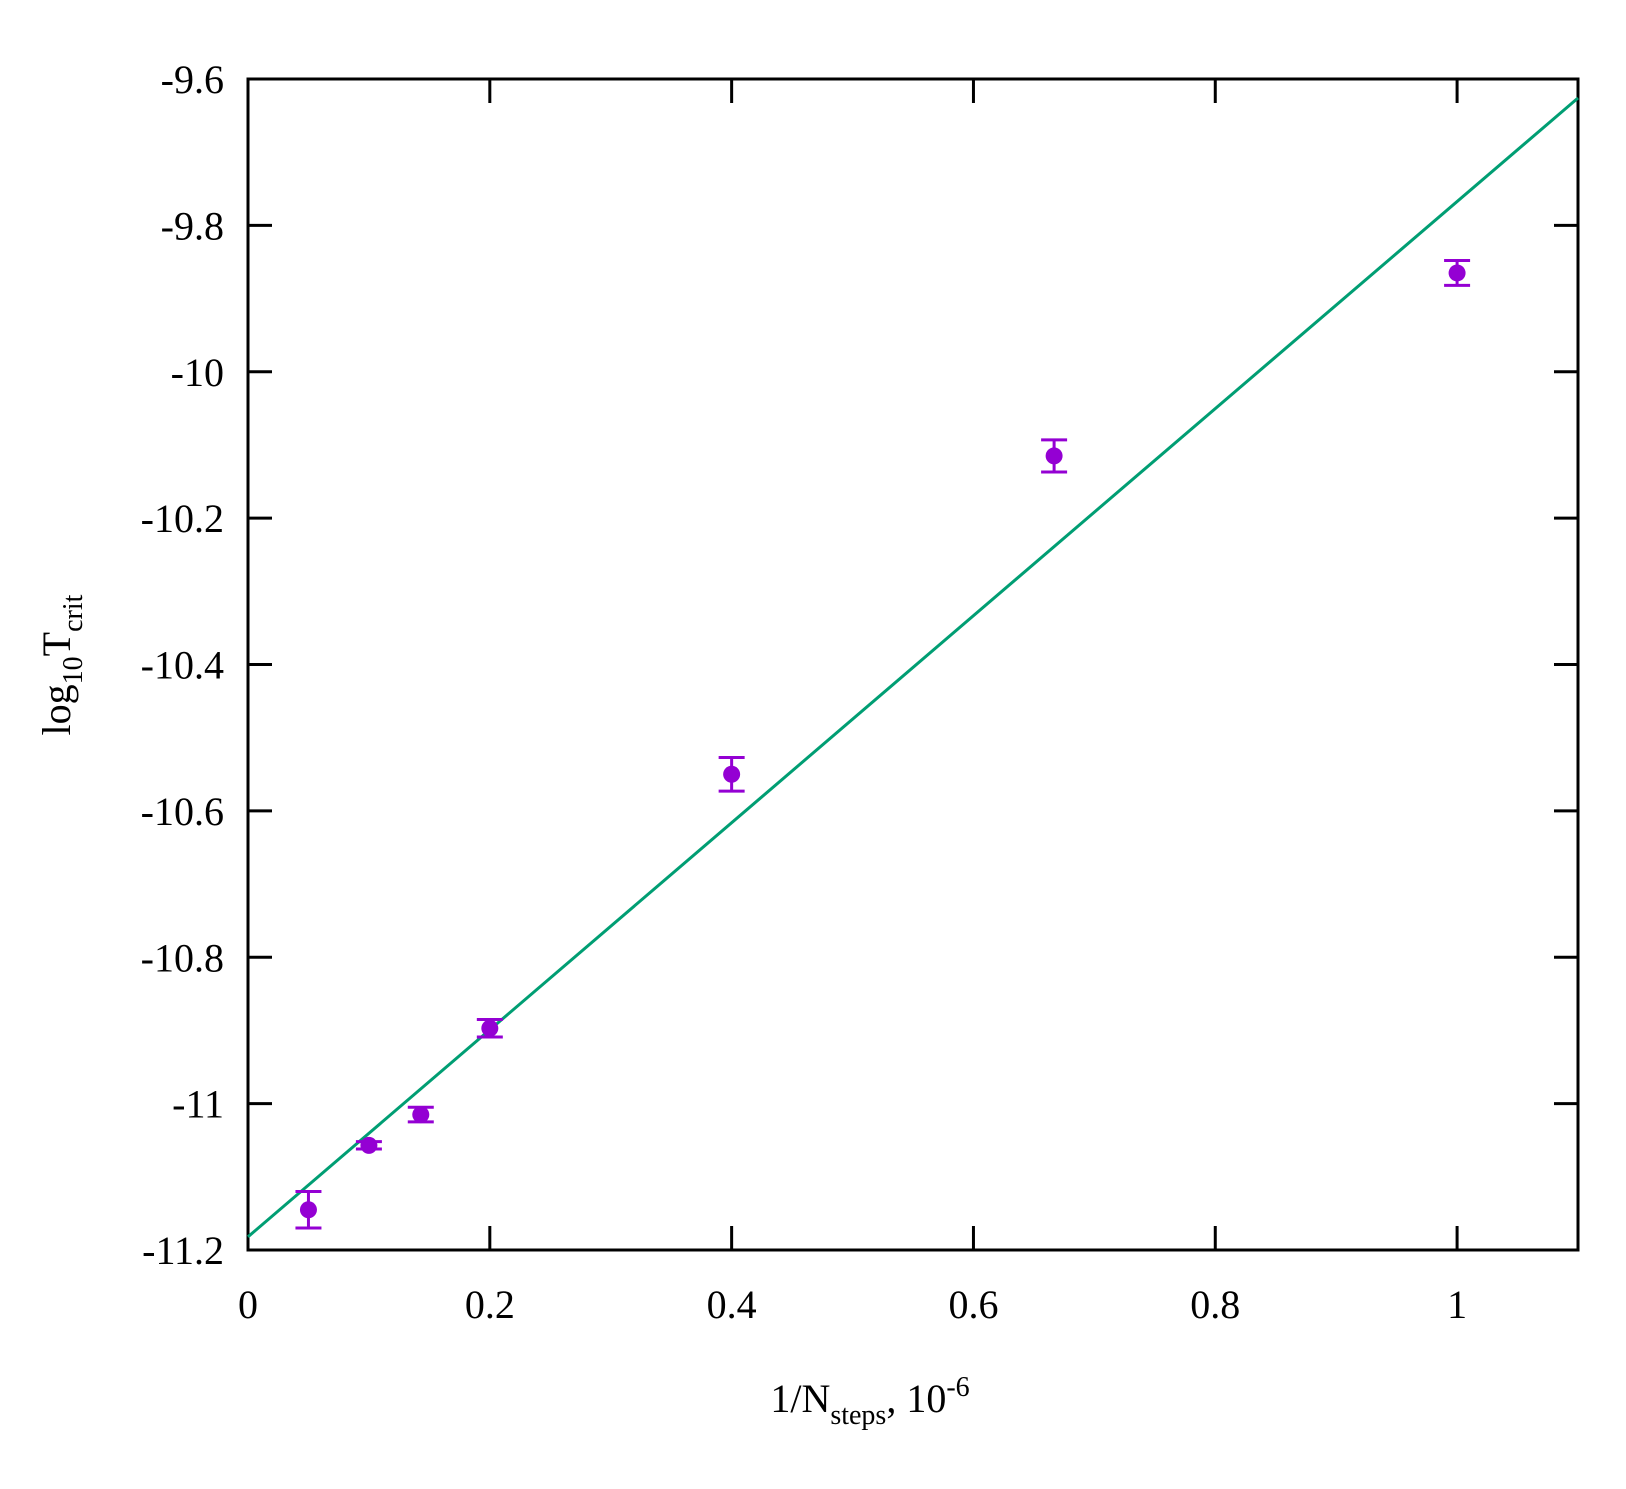 This screenshot has width=1626, height=1489. What do you see at coordinates (73, 670) in the screenshot?
I see `y-axis-label-sub1: 10` at bounding box center [73, 670].